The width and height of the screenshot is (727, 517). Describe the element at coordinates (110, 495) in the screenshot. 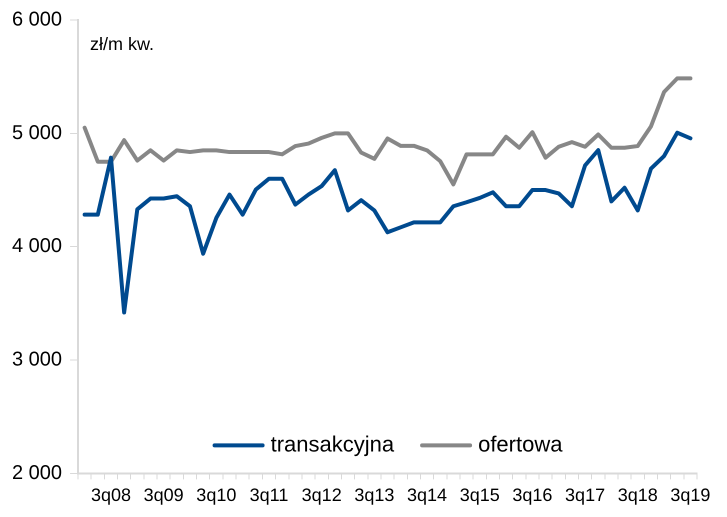

I see `x-tick-label: 3q08` at that location.